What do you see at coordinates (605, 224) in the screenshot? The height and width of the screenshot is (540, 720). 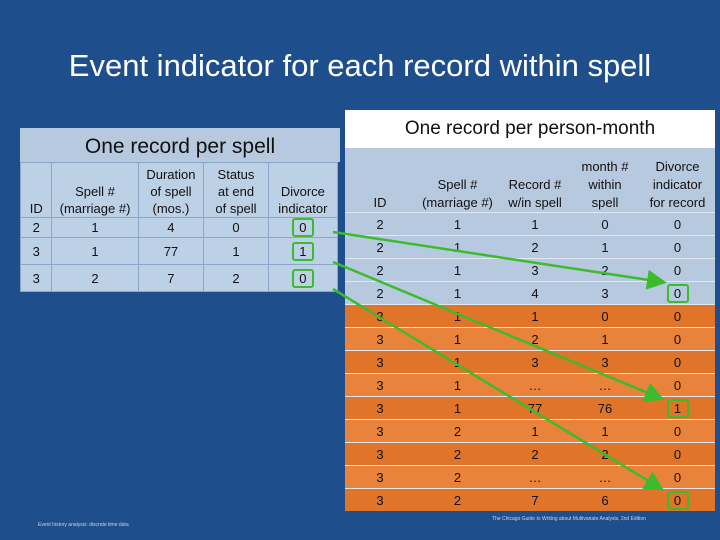 I see `cell-month: 0` at bounding box center [605, 224].